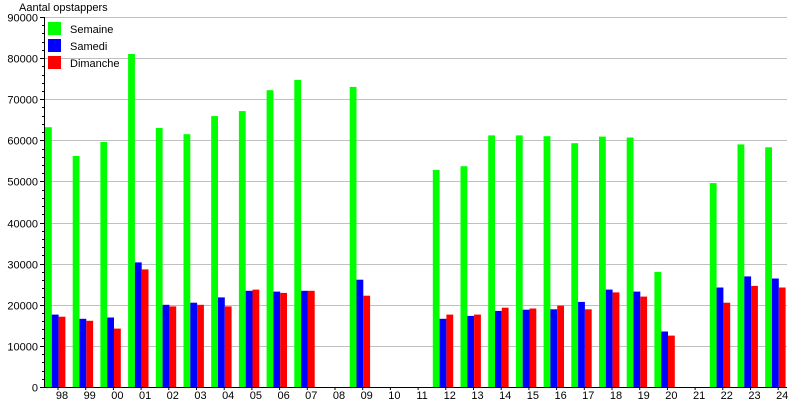 This screenshot has width=807, height=405. I want to click on x-tick-label: 12, so click(450, 395).